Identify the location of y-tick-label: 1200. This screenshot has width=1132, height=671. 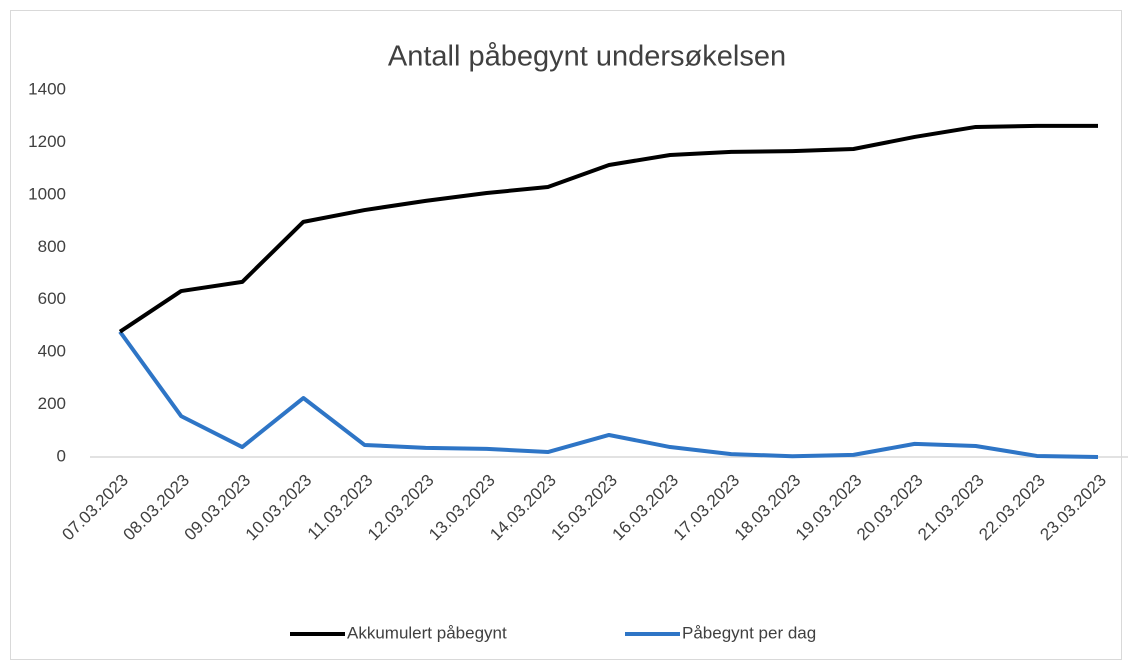
(47, 141).